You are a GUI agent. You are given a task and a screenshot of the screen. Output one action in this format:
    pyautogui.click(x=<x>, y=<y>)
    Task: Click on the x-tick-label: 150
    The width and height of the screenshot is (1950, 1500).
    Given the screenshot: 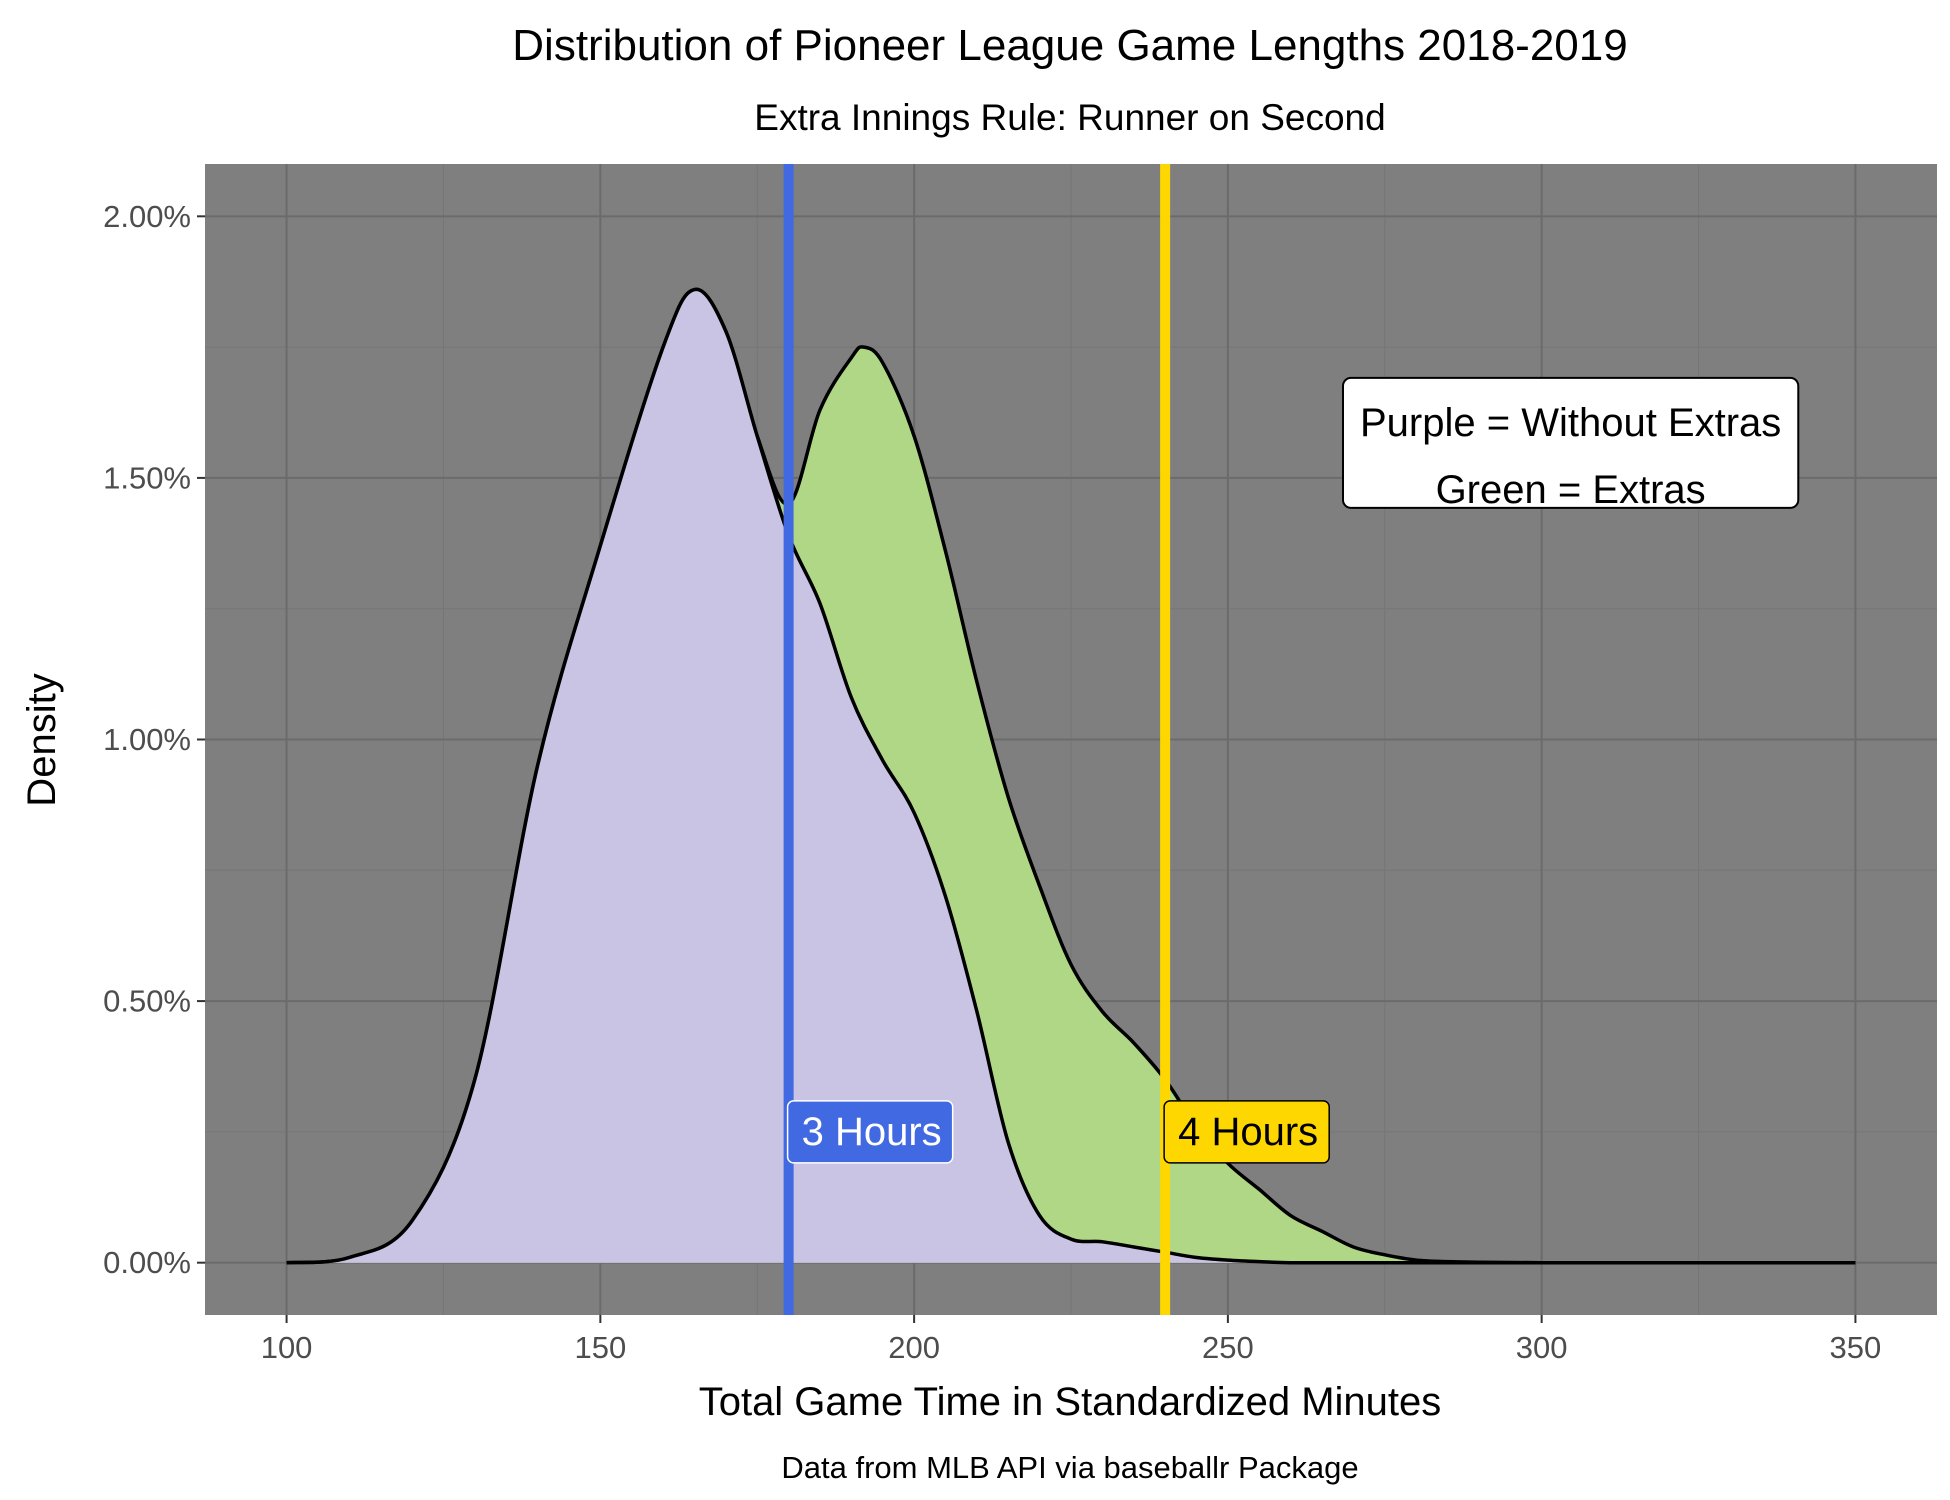 What is the action you would take?
    pyautogui.click(x=600, y=1347)
    